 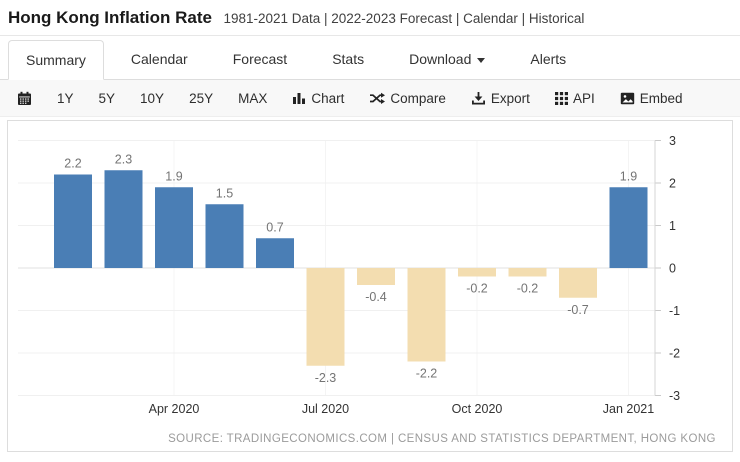 I want to click on x-tick-label: Oct 2020, so click(x=477, y=409).